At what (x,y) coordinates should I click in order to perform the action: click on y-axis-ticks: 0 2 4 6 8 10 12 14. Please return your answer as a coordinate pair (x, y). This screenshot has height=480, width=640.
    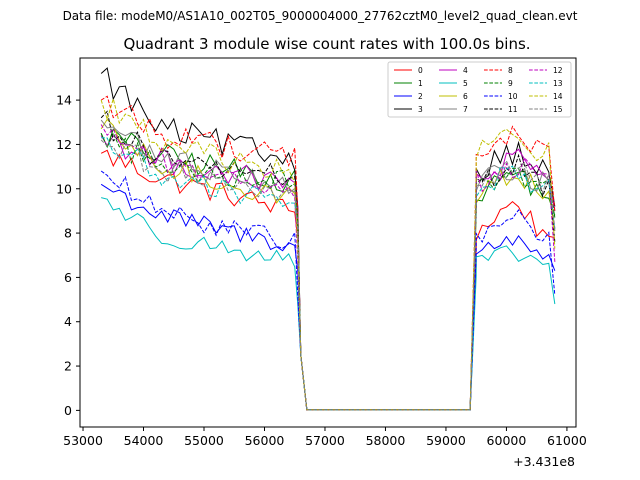
    Looking at the image, I should click on (68, 255).